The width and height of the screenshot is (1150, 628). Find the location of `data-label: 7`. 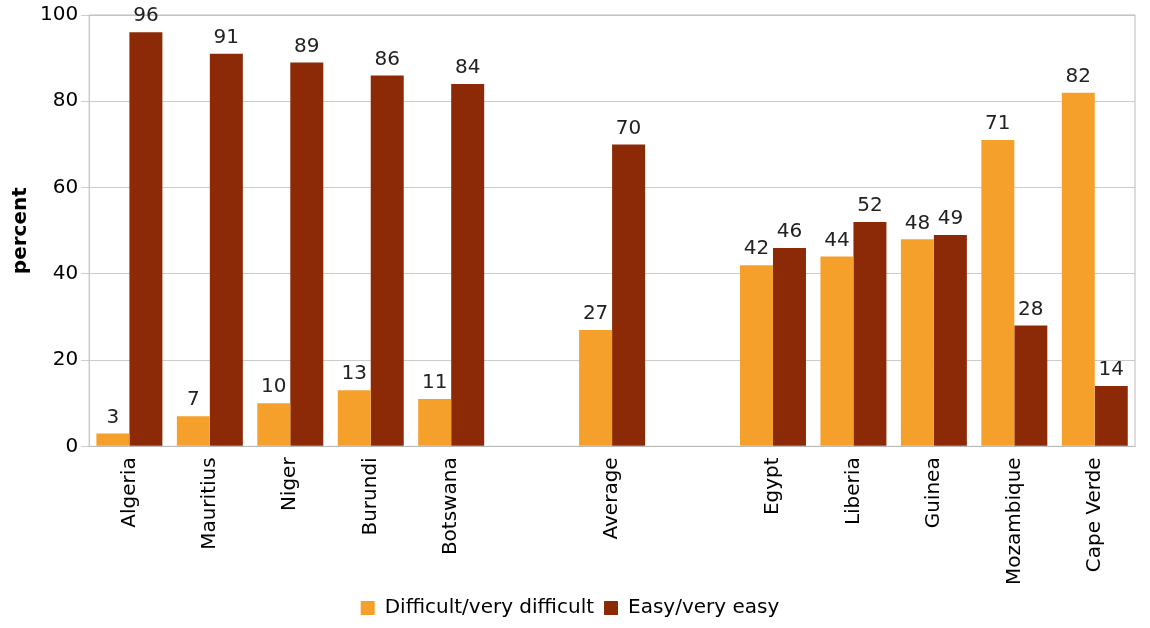

data-label: 7 is located at coordinates (193, 398).